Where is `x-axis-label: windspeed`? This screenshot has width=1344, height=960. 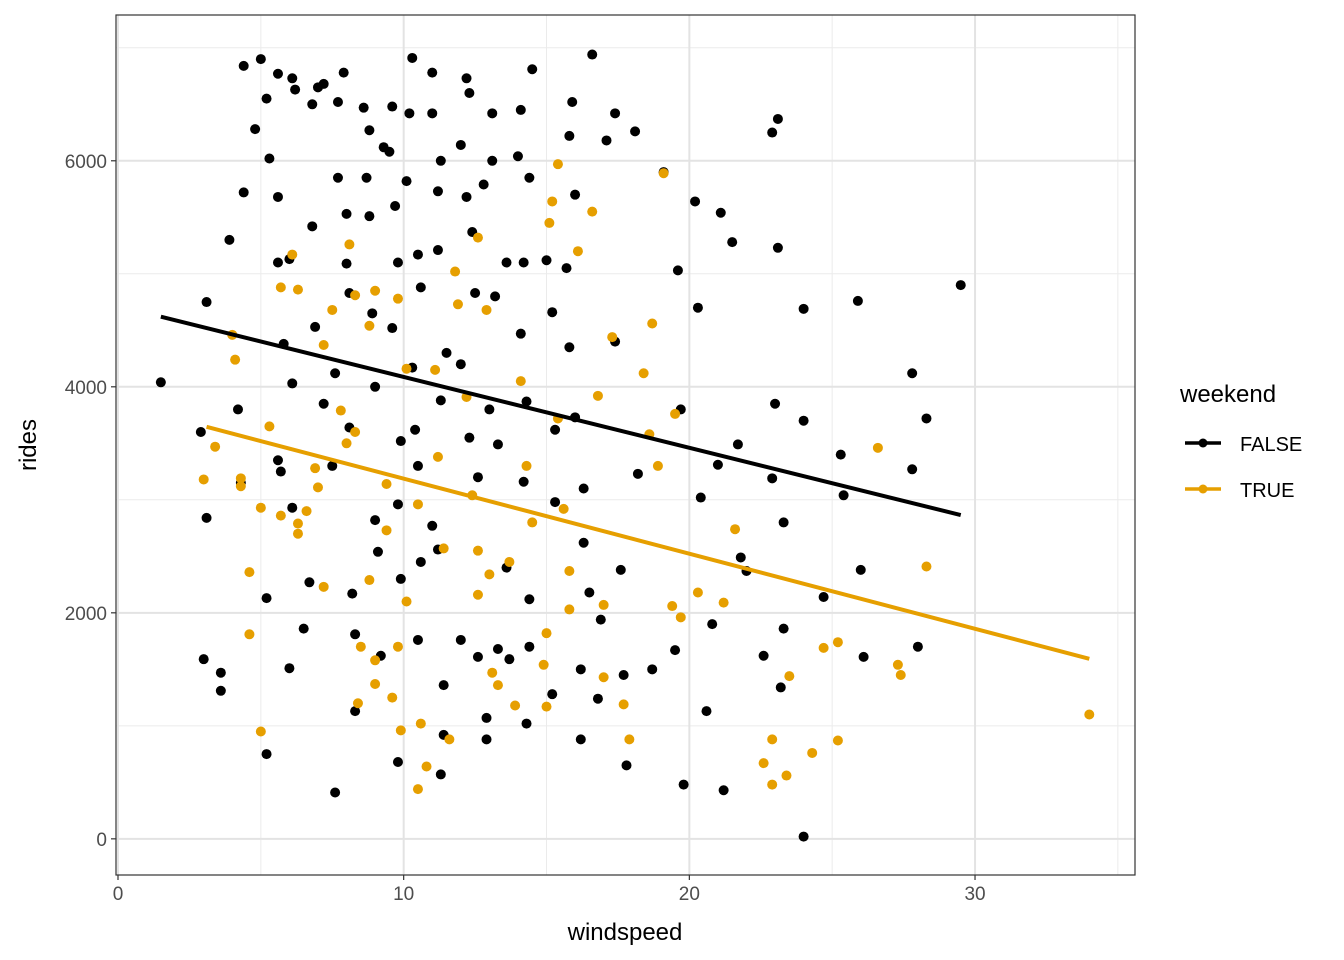
x-axis-label: windspeed is located at coordinates (625, 932).